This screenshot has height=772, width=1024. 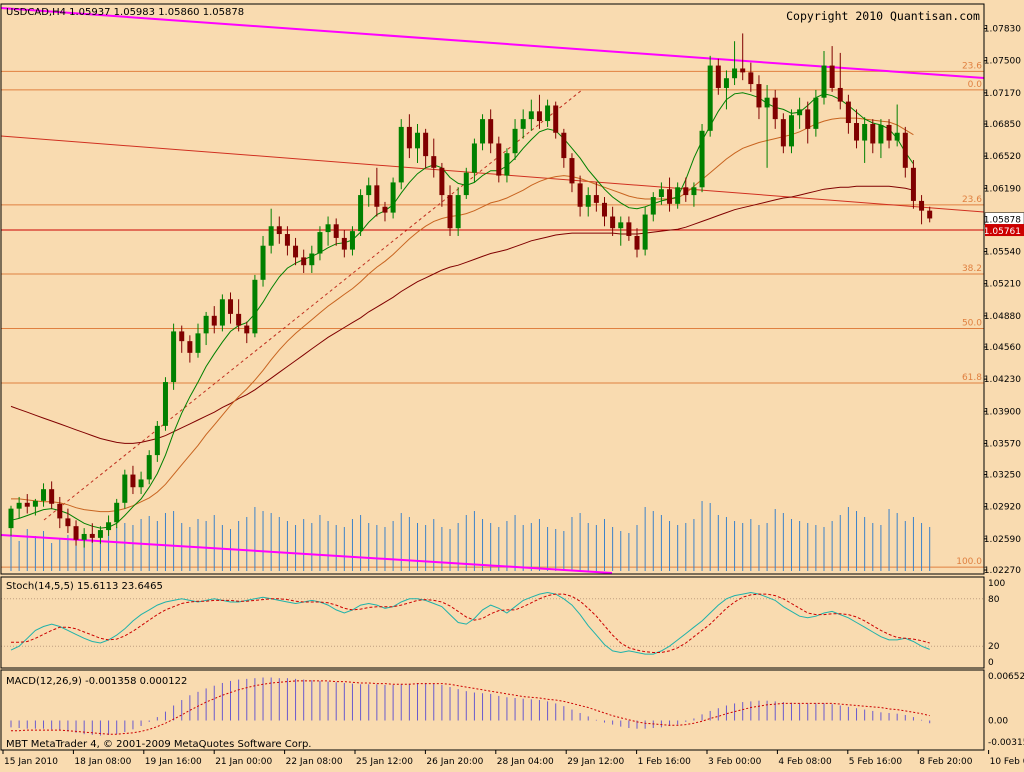 What do you see at coordinates (883, 16) in the screenshot?
I see `copyright-label: Copyright 2010 Quantisan.com` at bounding box center [883, 16].